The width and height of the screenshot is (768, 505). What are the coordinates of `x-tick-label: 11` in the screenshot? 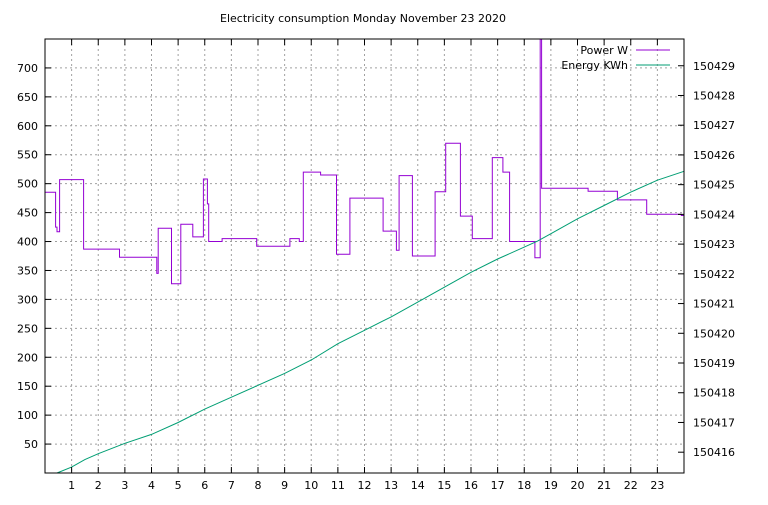 It's located at (338, 485).